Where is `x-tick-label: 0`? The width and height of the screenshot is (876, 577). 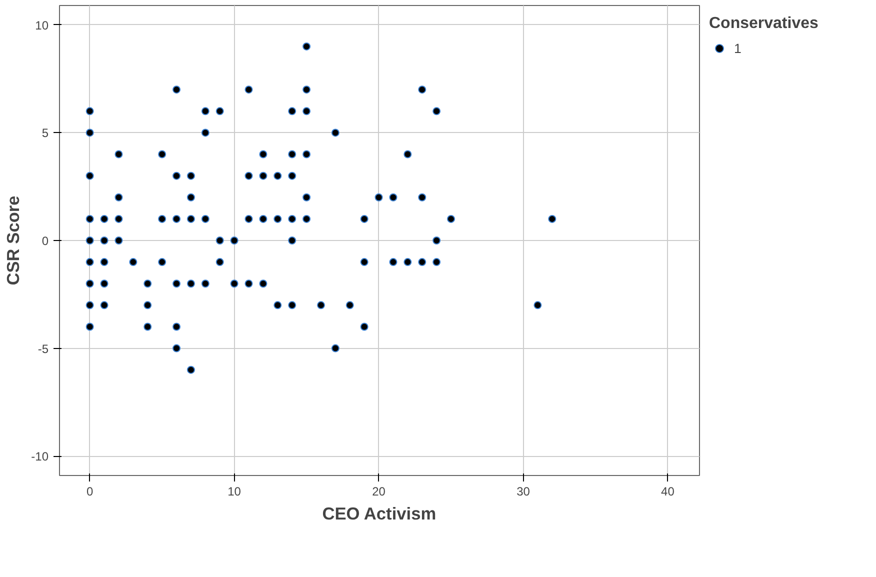
x-tick-label: 0 is located at coordinates (90, 491).